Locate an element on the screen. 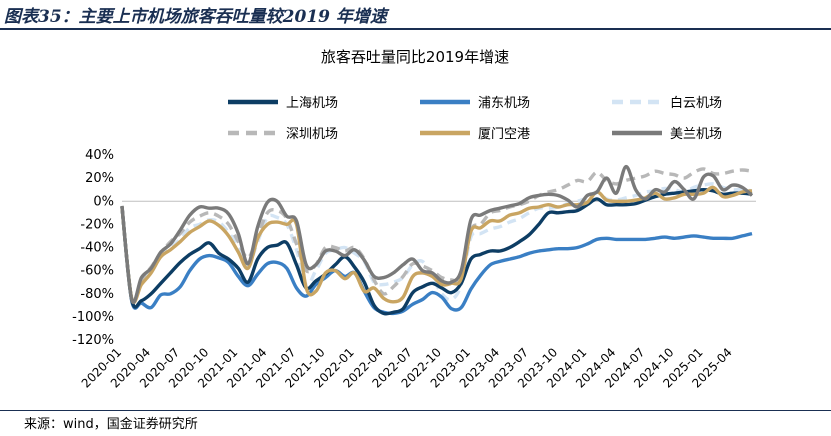 This screenshot has height=436, width=831. title-rule is located at coordinates (415, 29).